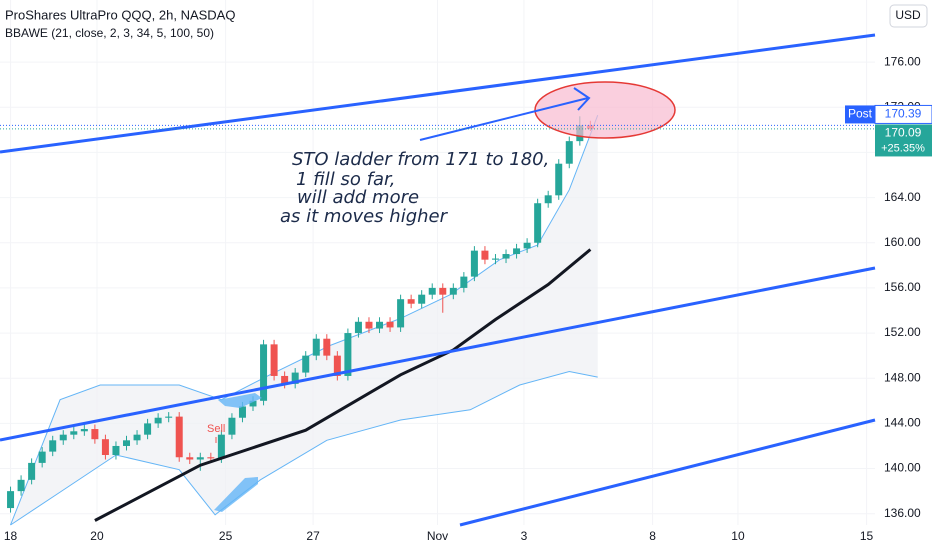  I want to click on post-price: 170.39, so click(903, 114).